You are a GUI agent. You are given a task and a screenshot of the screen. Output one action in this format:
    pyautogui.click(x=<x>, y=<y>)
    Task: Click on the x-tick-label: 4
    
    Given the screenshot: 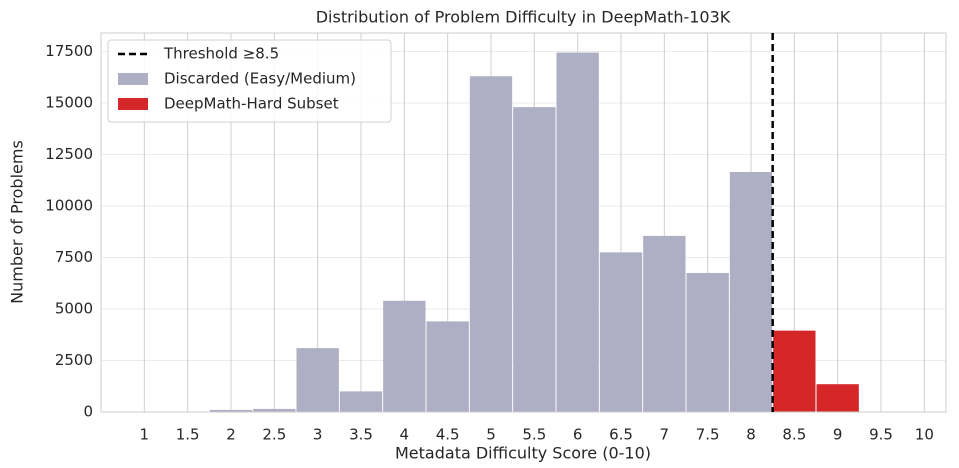 What is the action you would take?
    pyautogui.click(x=405, y=435)
    